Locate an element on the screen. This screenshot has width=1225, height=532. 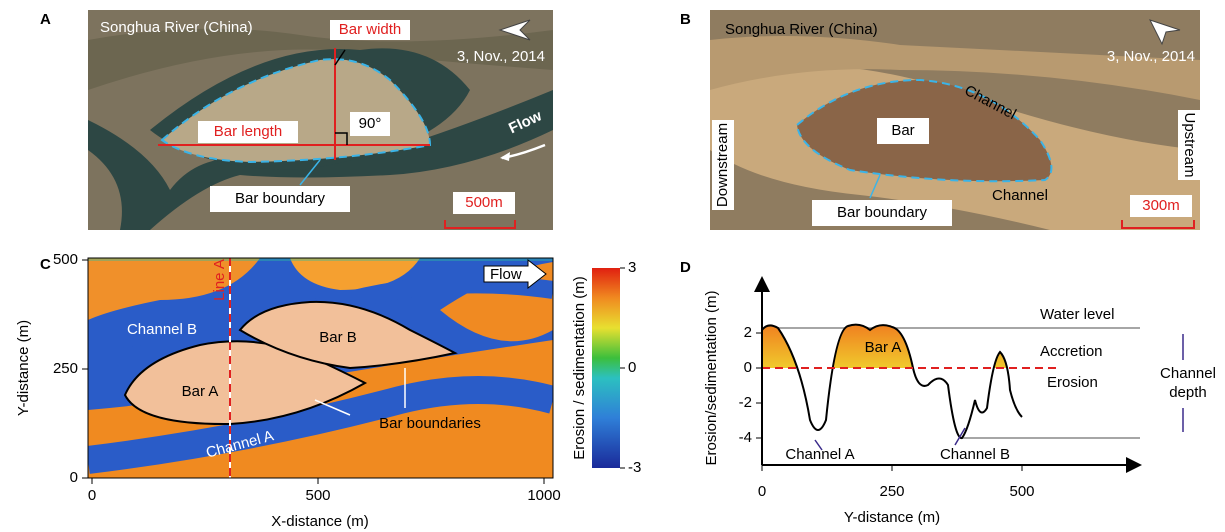
upstream-label: Upstream is located at coordinates (1189, 144).